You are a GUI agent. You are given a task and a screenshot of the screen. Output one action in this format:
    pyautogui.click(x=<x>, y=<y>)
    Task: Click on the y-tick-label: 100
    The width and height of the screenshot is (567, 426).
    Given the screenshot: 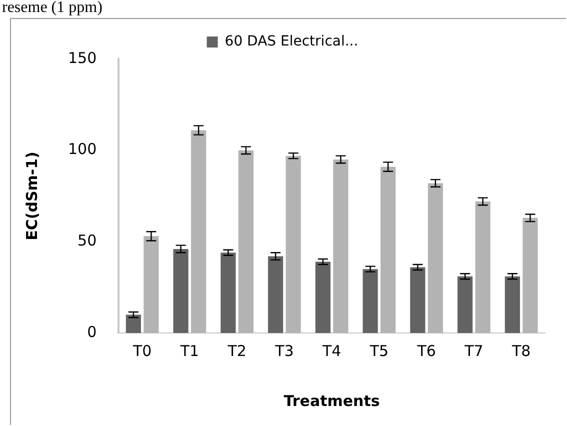 What is the action you would take?
    pyautogui.click(x=82, y=149)
    